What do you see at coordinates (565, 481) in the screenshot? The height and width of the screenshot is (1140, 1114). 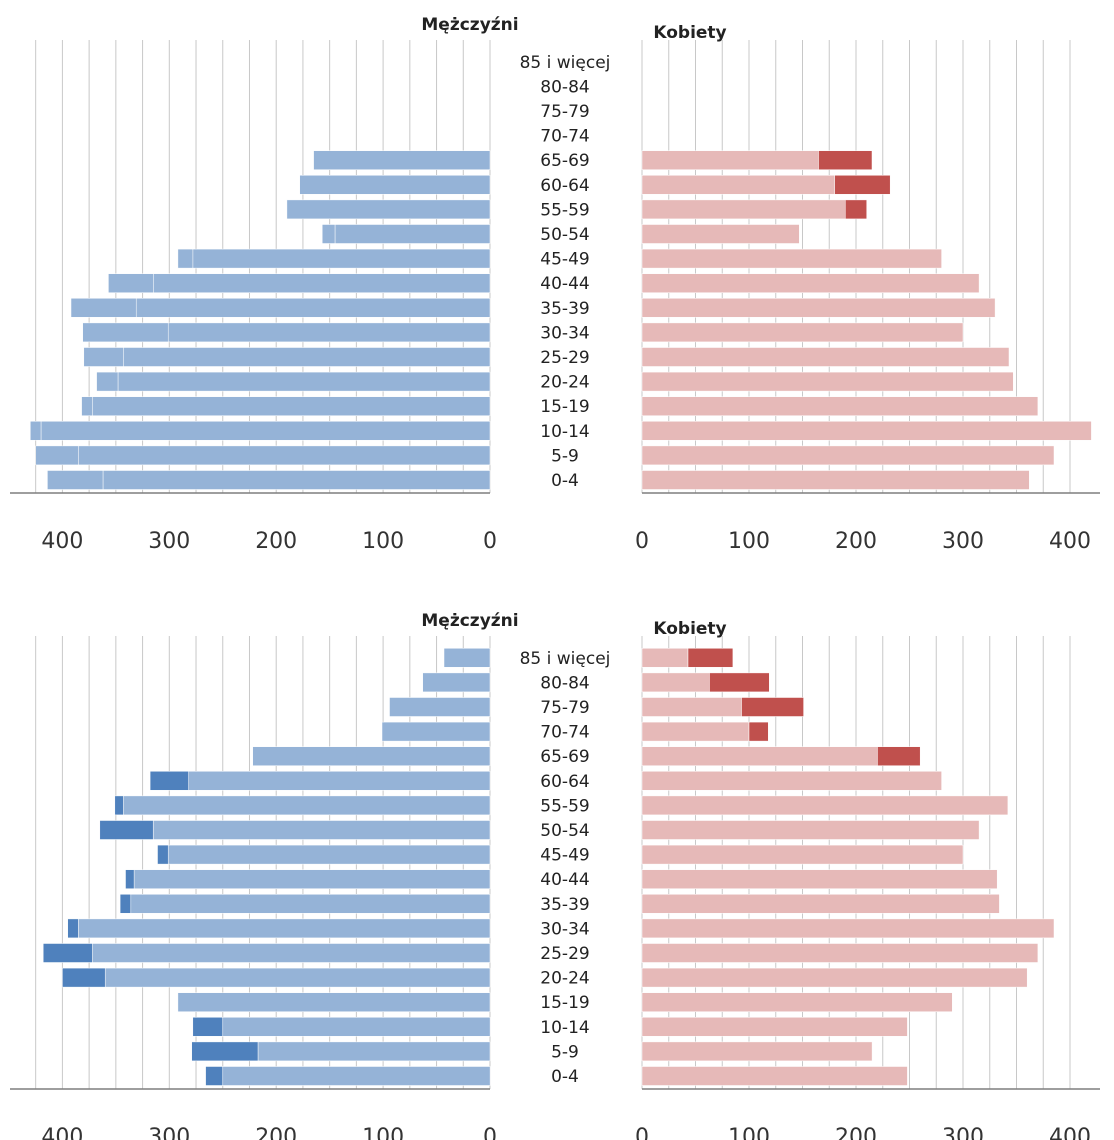 I see `age-label: 0-4` at bounding box center [565, 481].